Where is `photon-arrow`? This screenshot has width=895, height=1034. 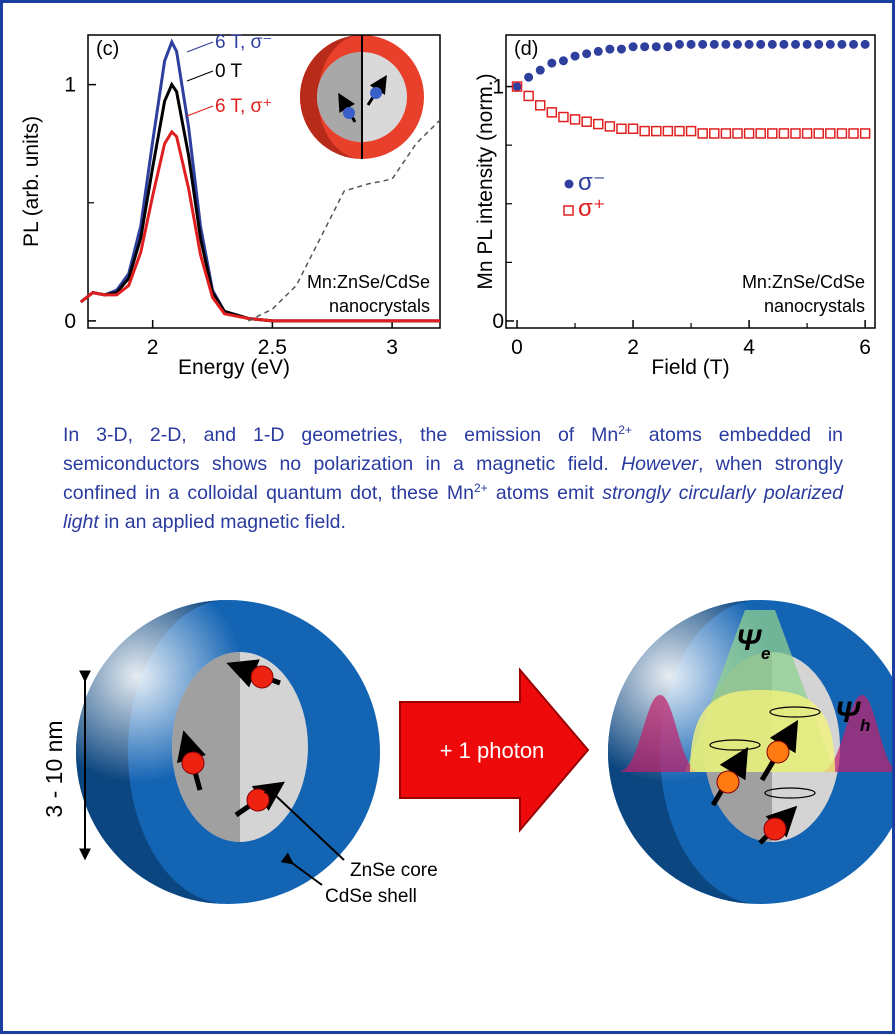 photon-arrow is located at coordinates (494, 750).